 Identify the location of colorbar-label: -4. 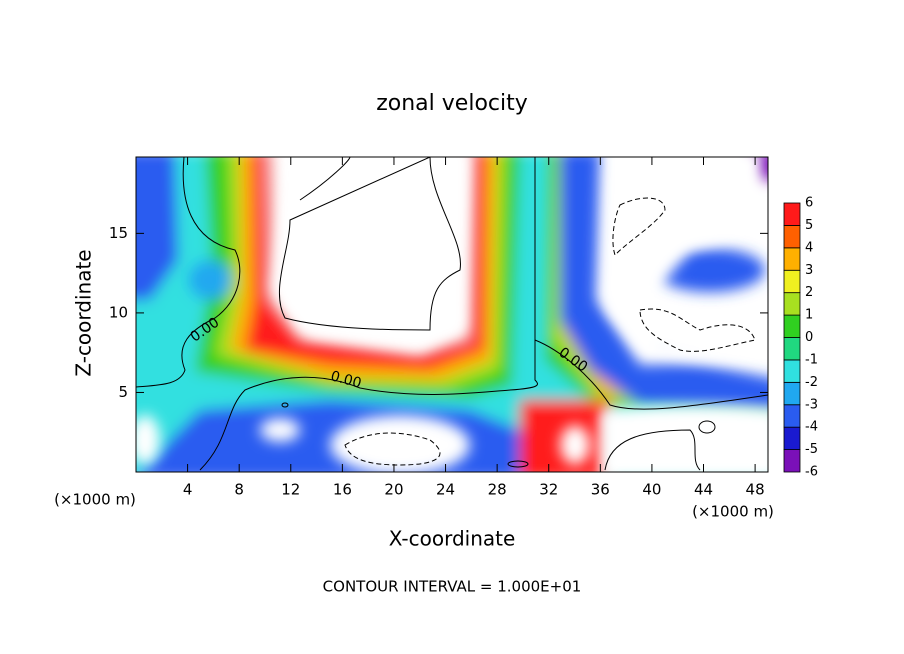
(811, 427).